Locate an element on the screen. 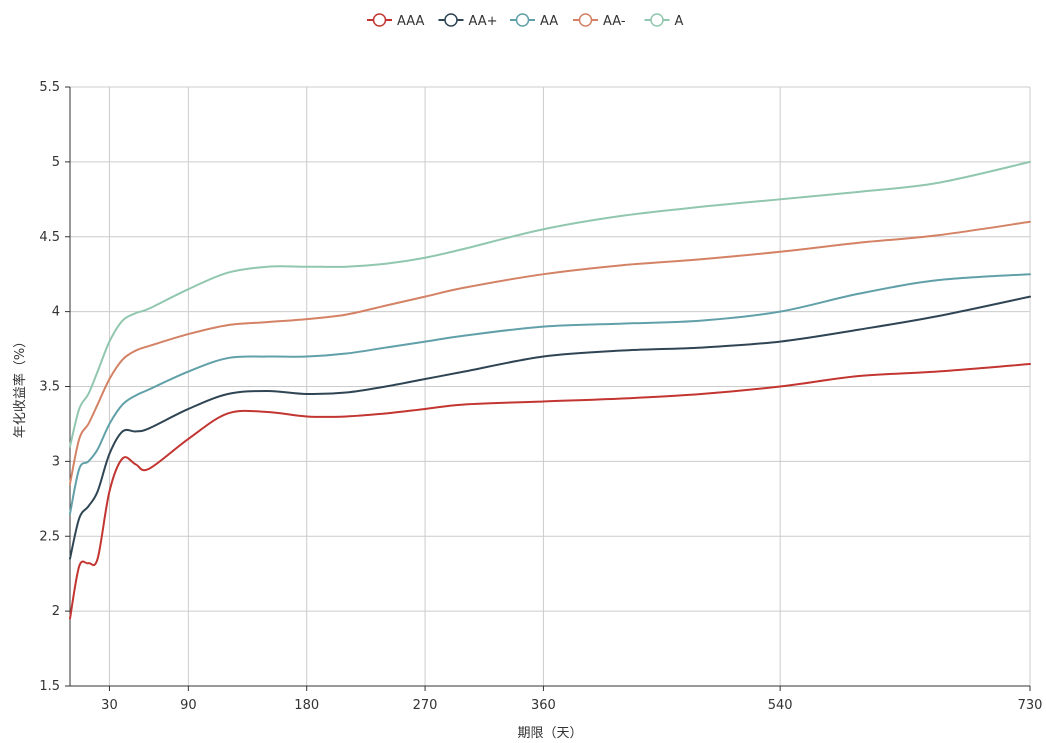 Image resolution: width=1046 pixels, height=743 pixels. y-tick-label: 2.5 is located at coordinates (49, 536).